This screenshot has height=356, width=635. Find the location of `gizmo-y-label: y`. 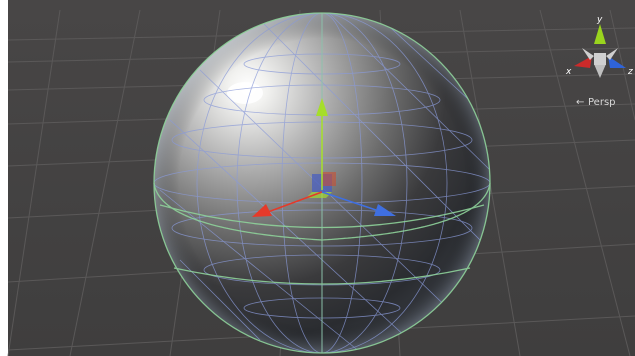

gizmo-y-label: y is located at coordinates (599, 20).